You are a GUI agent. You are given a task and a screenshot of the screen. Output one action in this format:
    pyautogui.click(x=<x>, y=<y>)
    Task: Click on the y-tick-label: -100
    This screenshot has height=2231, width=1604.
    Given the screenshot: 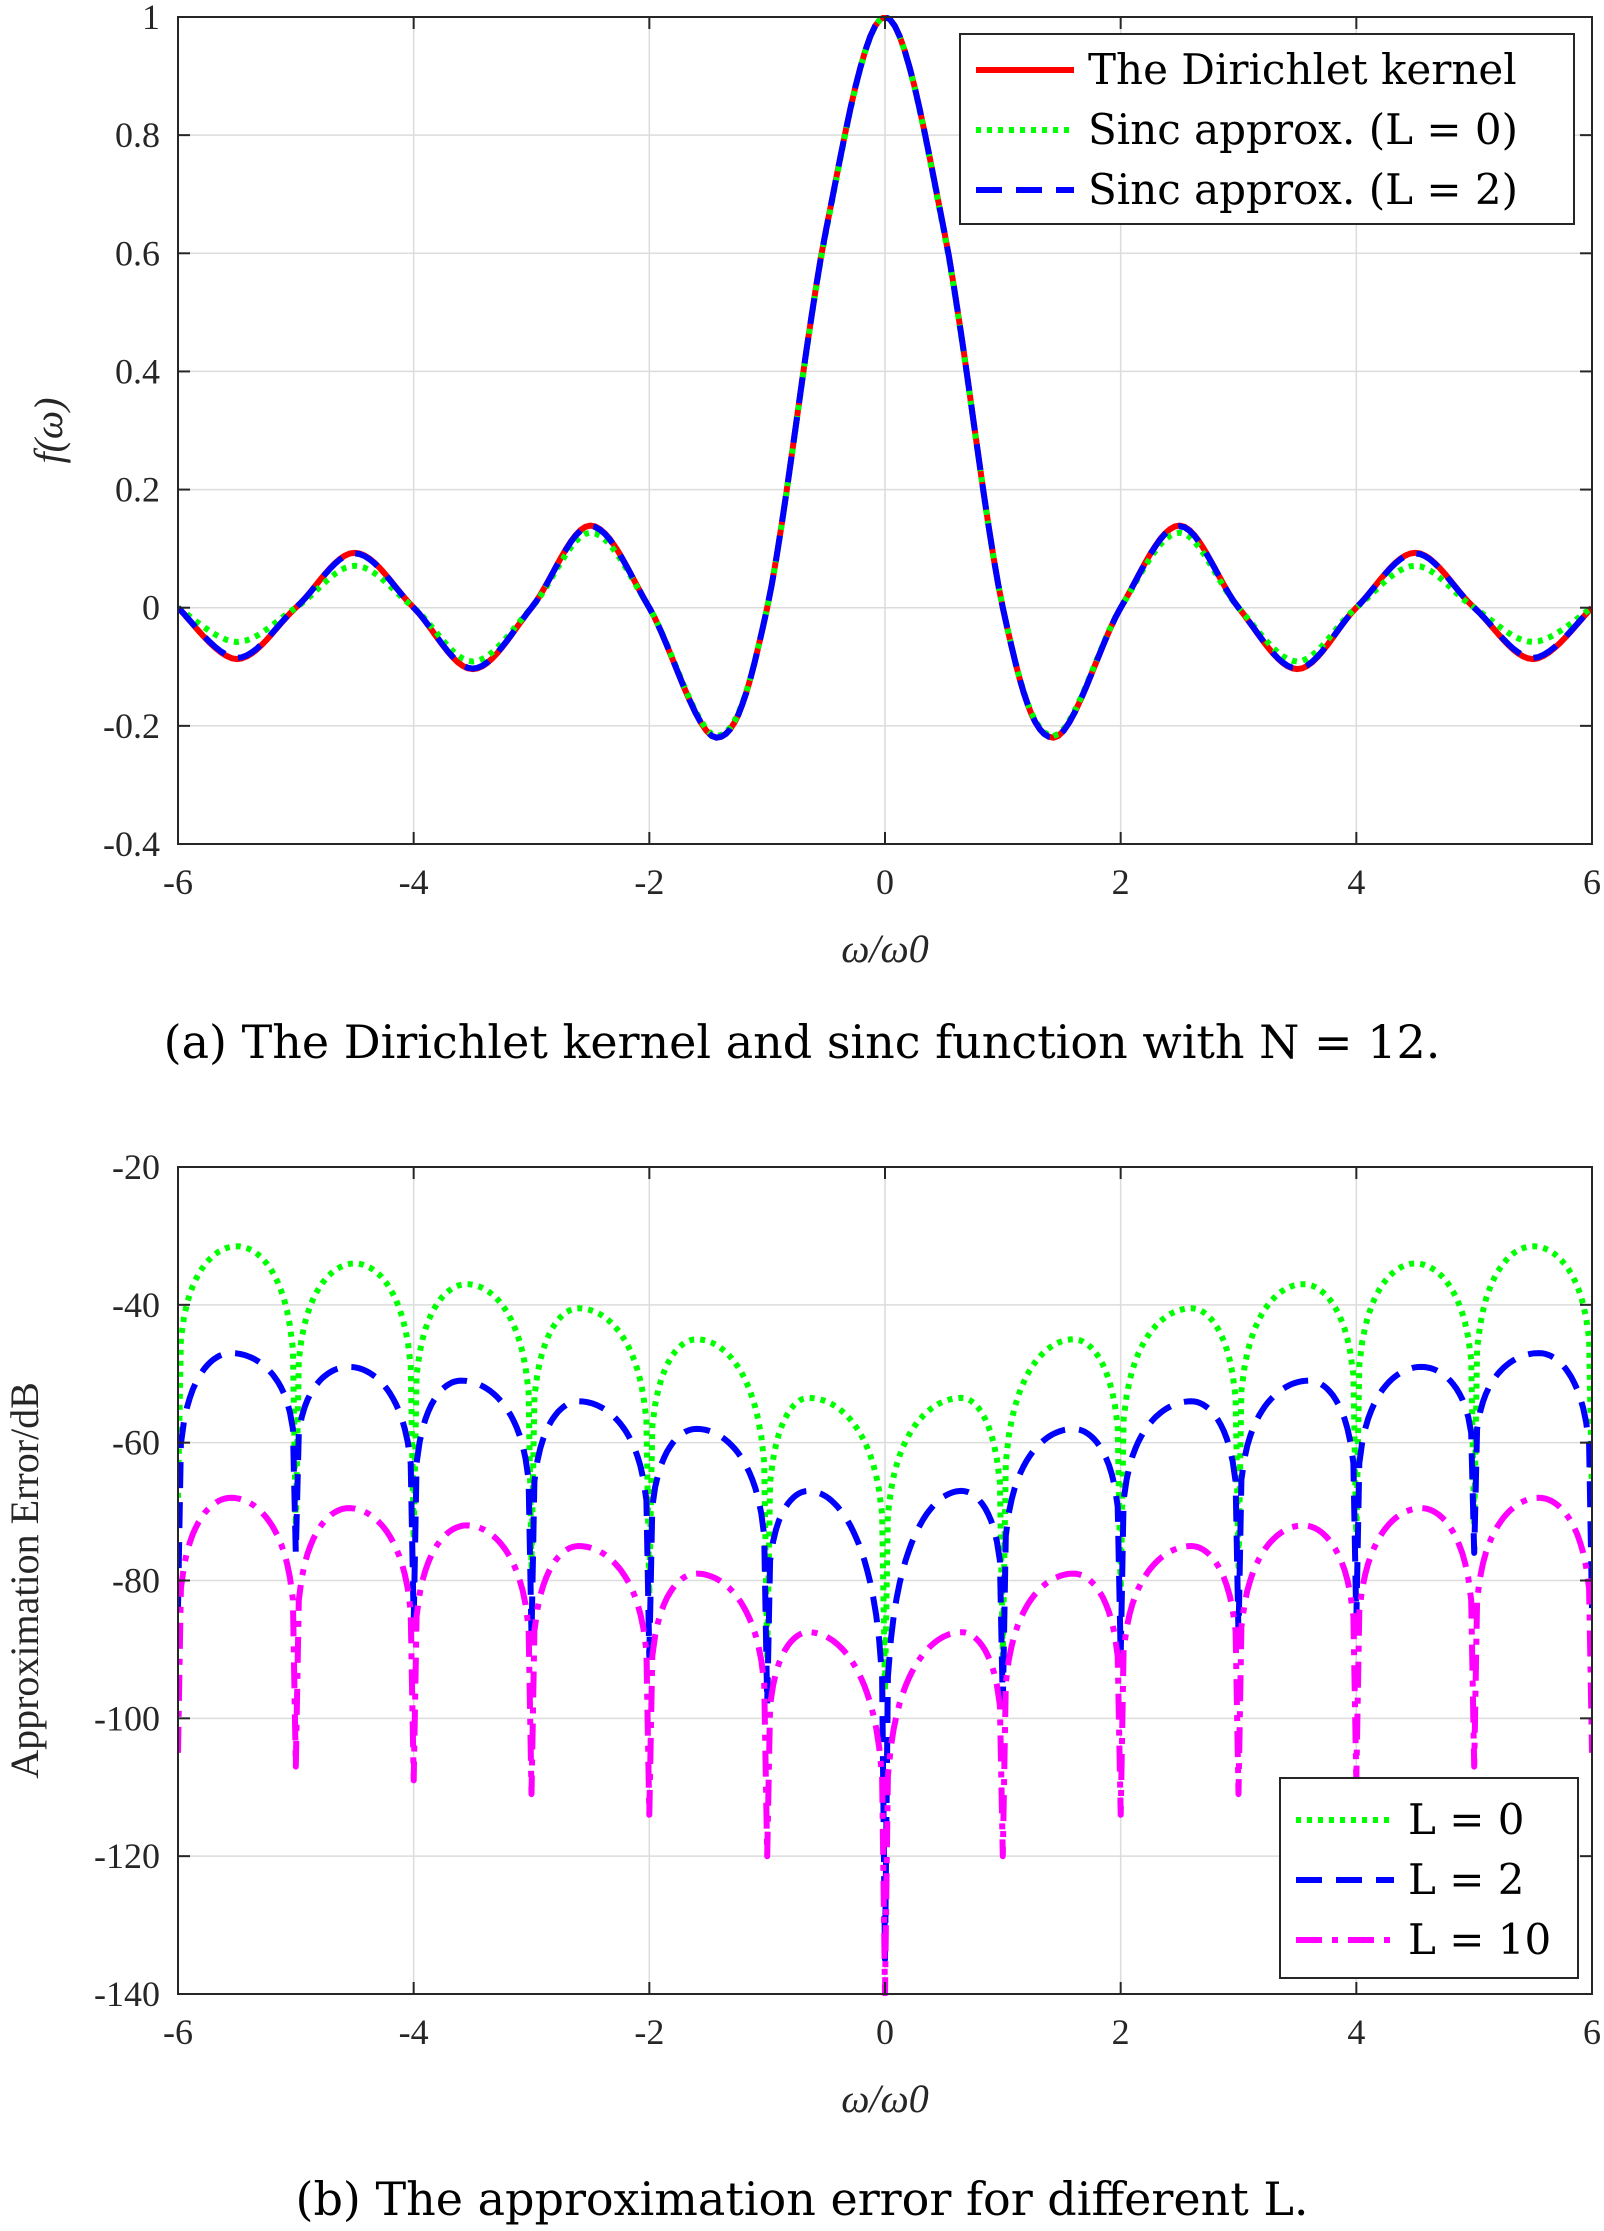 What is the action you would take?
    pyautogui.click(x=127, y=1718)
    